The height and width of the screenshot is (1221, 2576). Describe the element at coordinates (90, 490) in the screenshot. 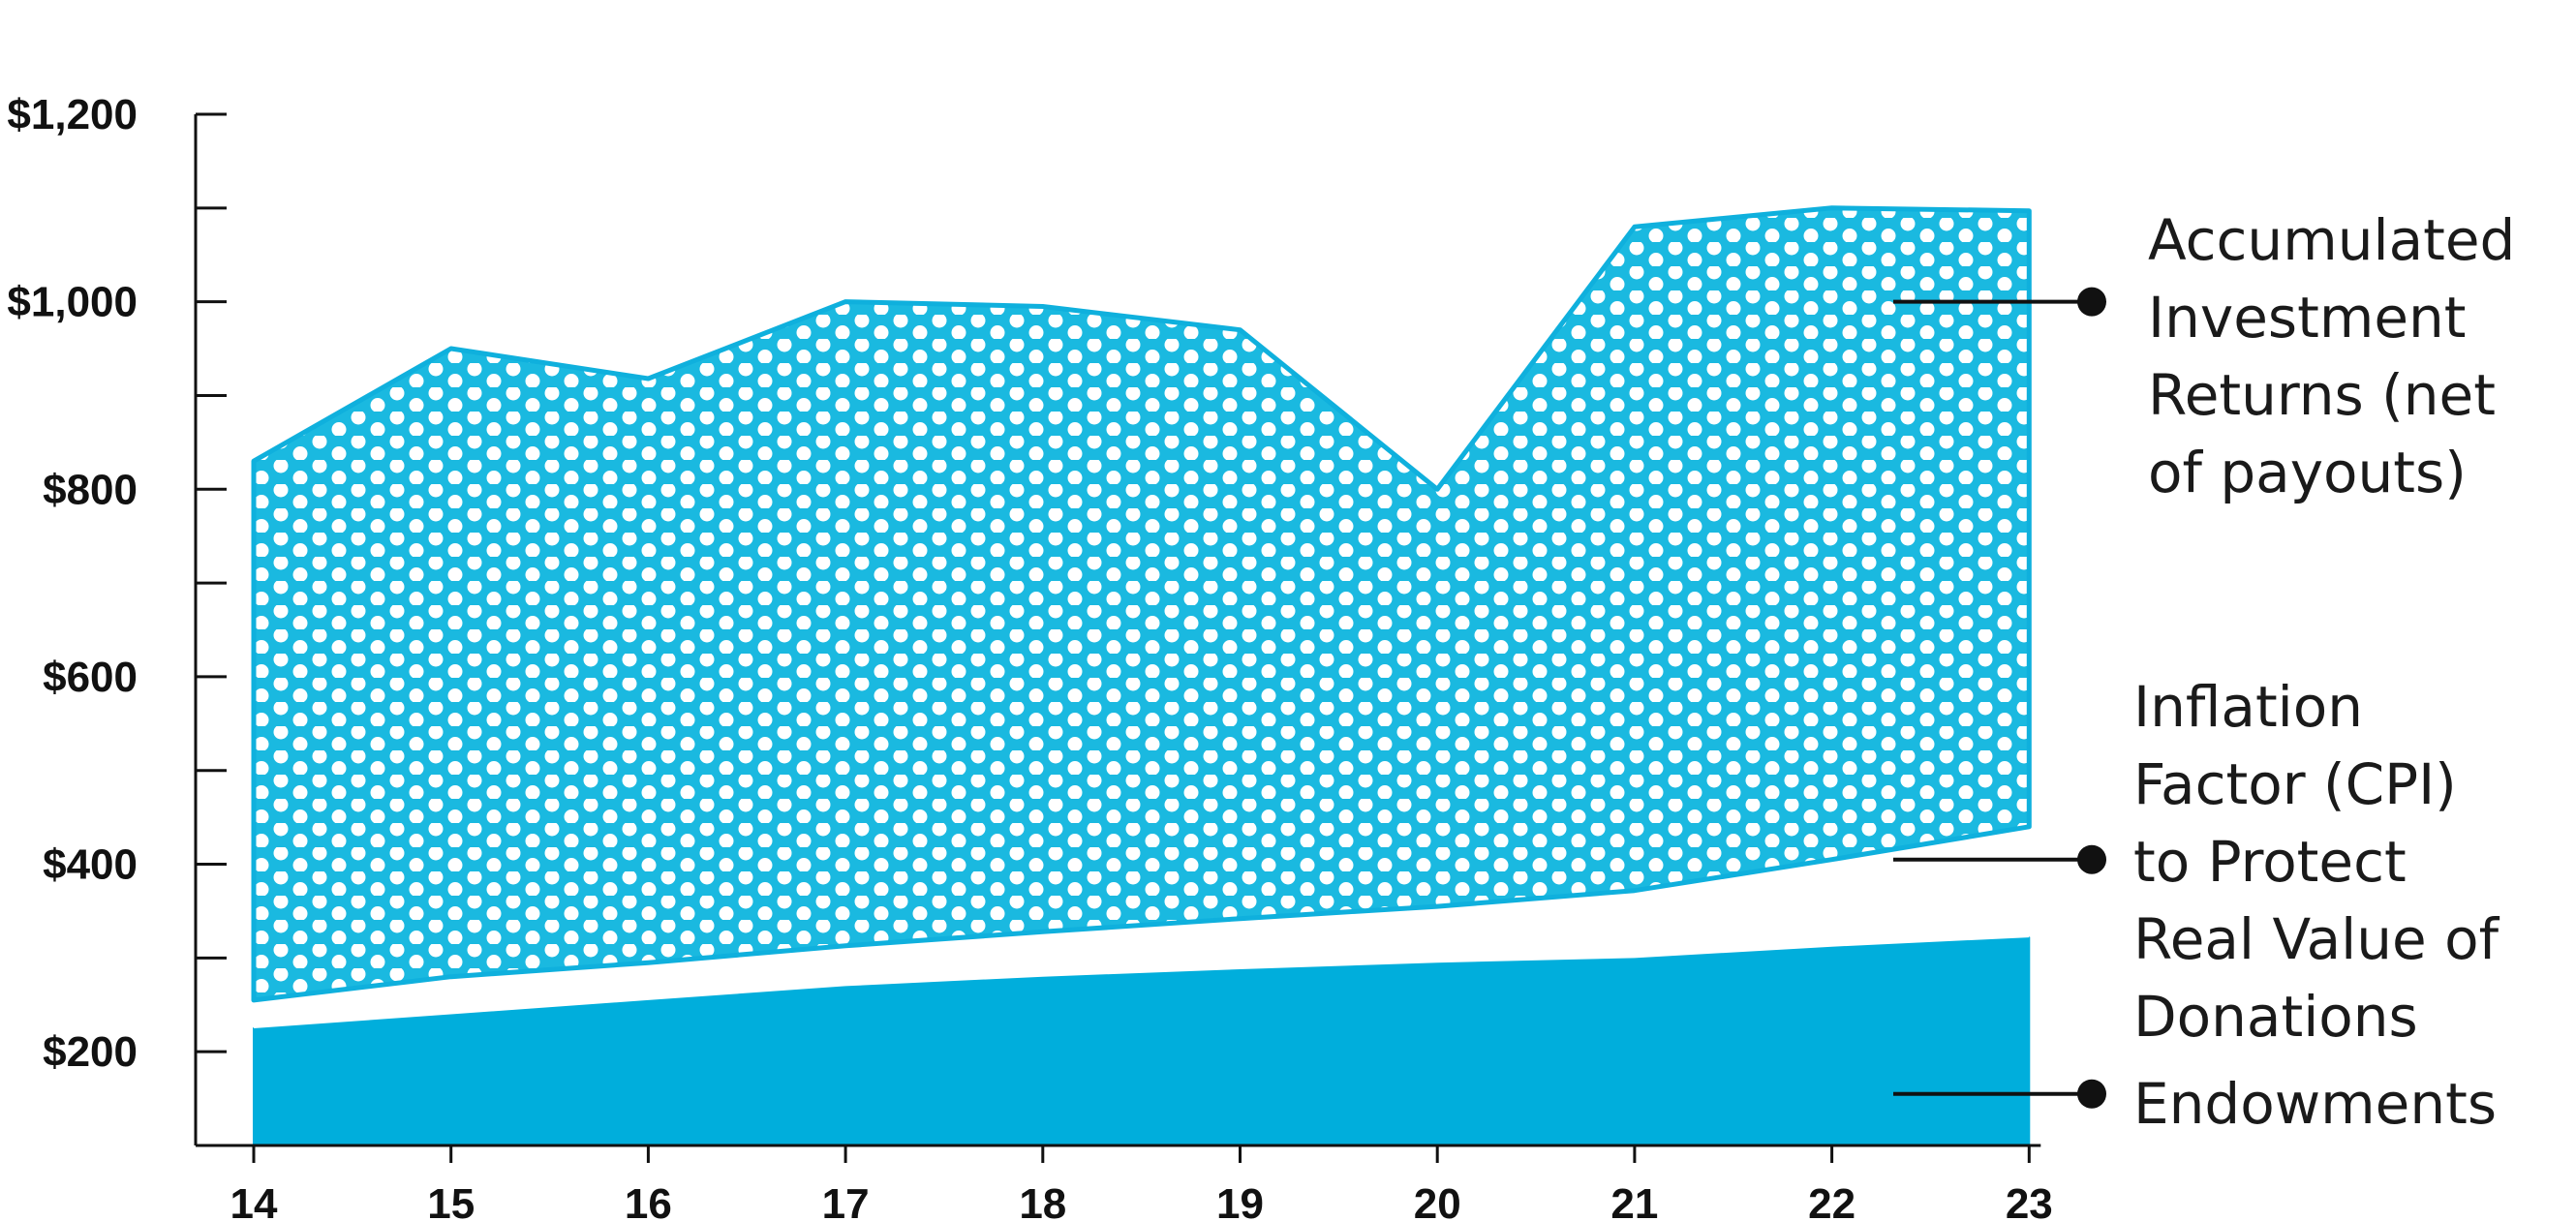

I see `y-tick-label: $800` at that location.